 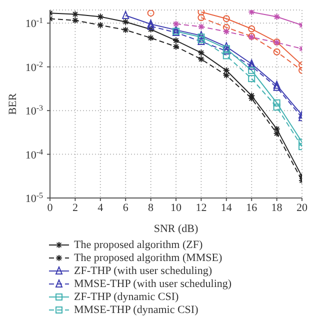 What do you see at coordinates (153, 284) in the screenshot?
I see `legend-label: MMSE-THP (with user scheduling)` at bounding box center [153, 284].